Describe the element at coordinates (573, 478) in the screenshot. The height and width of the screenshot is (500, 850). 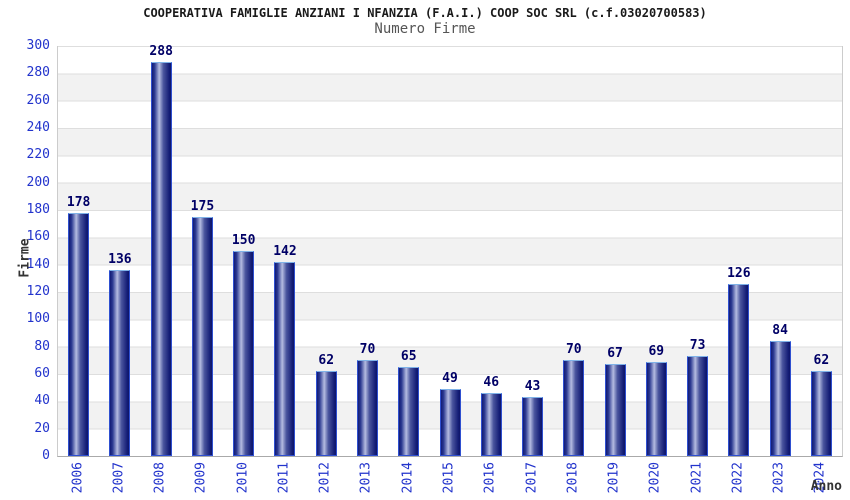
I see `x-tick-label: 2018` at that location.